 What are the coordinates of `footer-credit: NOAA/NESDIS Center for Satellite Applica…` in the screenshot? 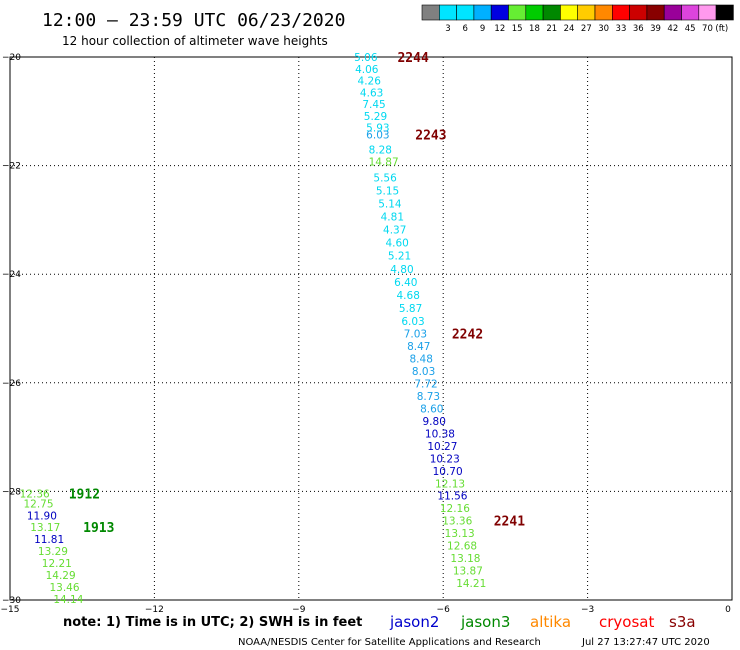 It's located at (389, 642).